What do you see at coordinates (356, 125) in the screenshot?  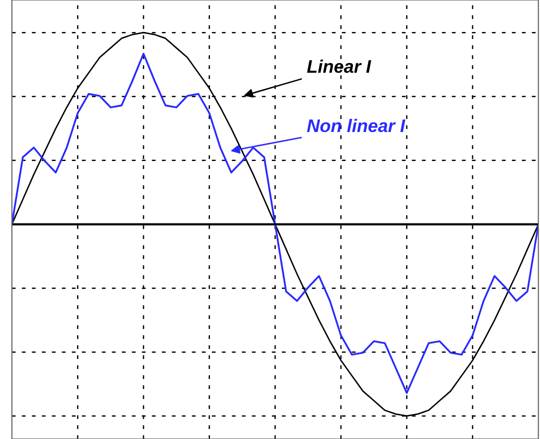 I see `annotation: Non linear I` at bounding box center [356, 125].